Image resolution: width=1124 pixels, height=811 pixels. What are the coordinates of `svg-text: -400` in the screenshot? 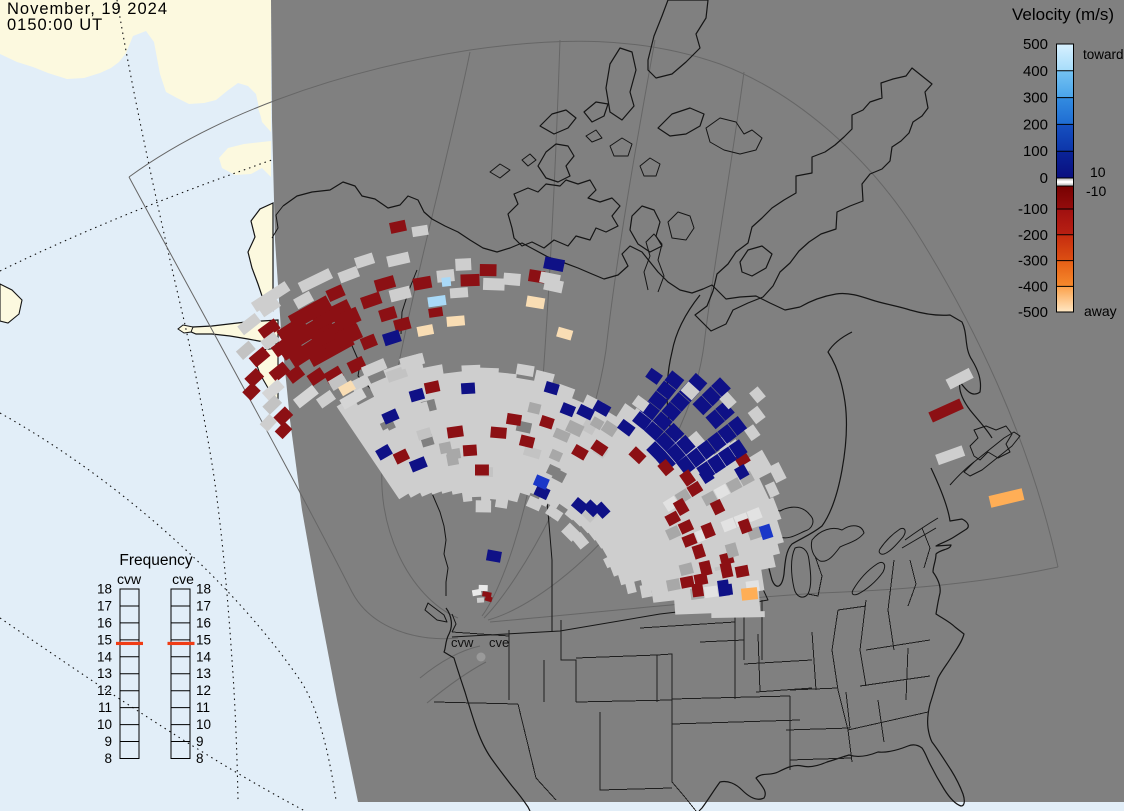 It's located at (1033, 286).